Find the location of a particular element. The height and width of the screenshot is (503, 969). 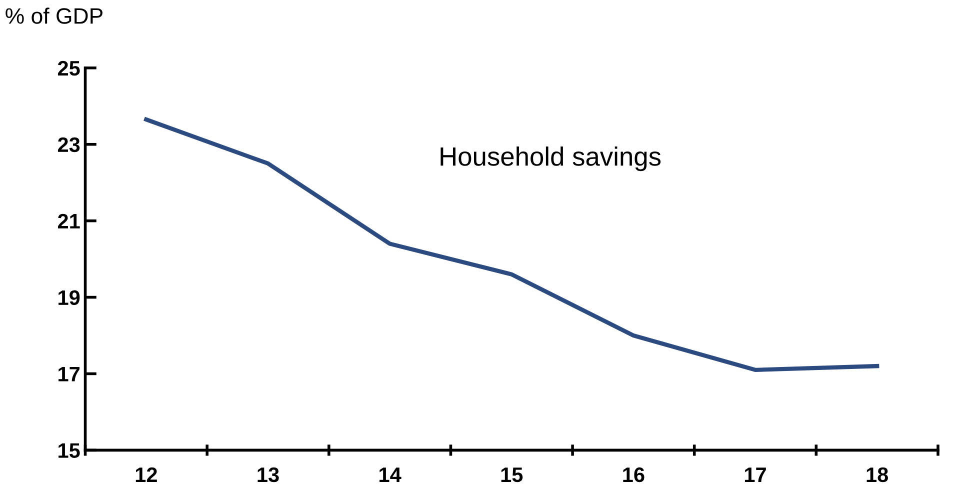

y-tick-label: 23 is located at coordinates (69, 144).